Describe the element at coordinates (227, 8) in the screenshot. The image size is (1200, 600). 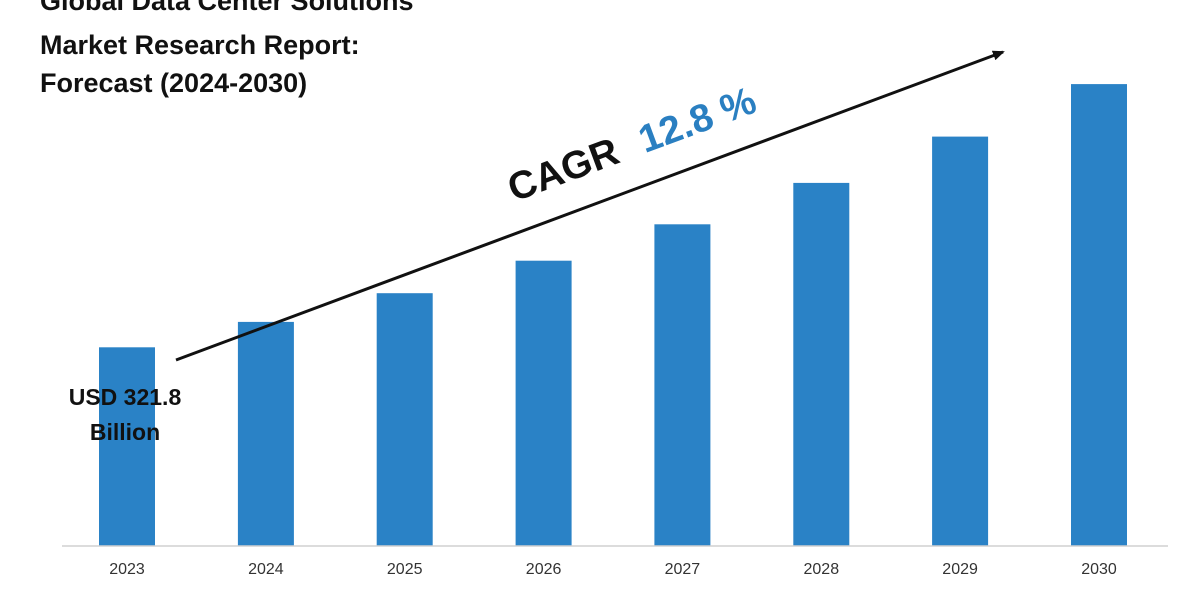
I see `chart-title-line-1: Global Data Center Solutions` at that location.